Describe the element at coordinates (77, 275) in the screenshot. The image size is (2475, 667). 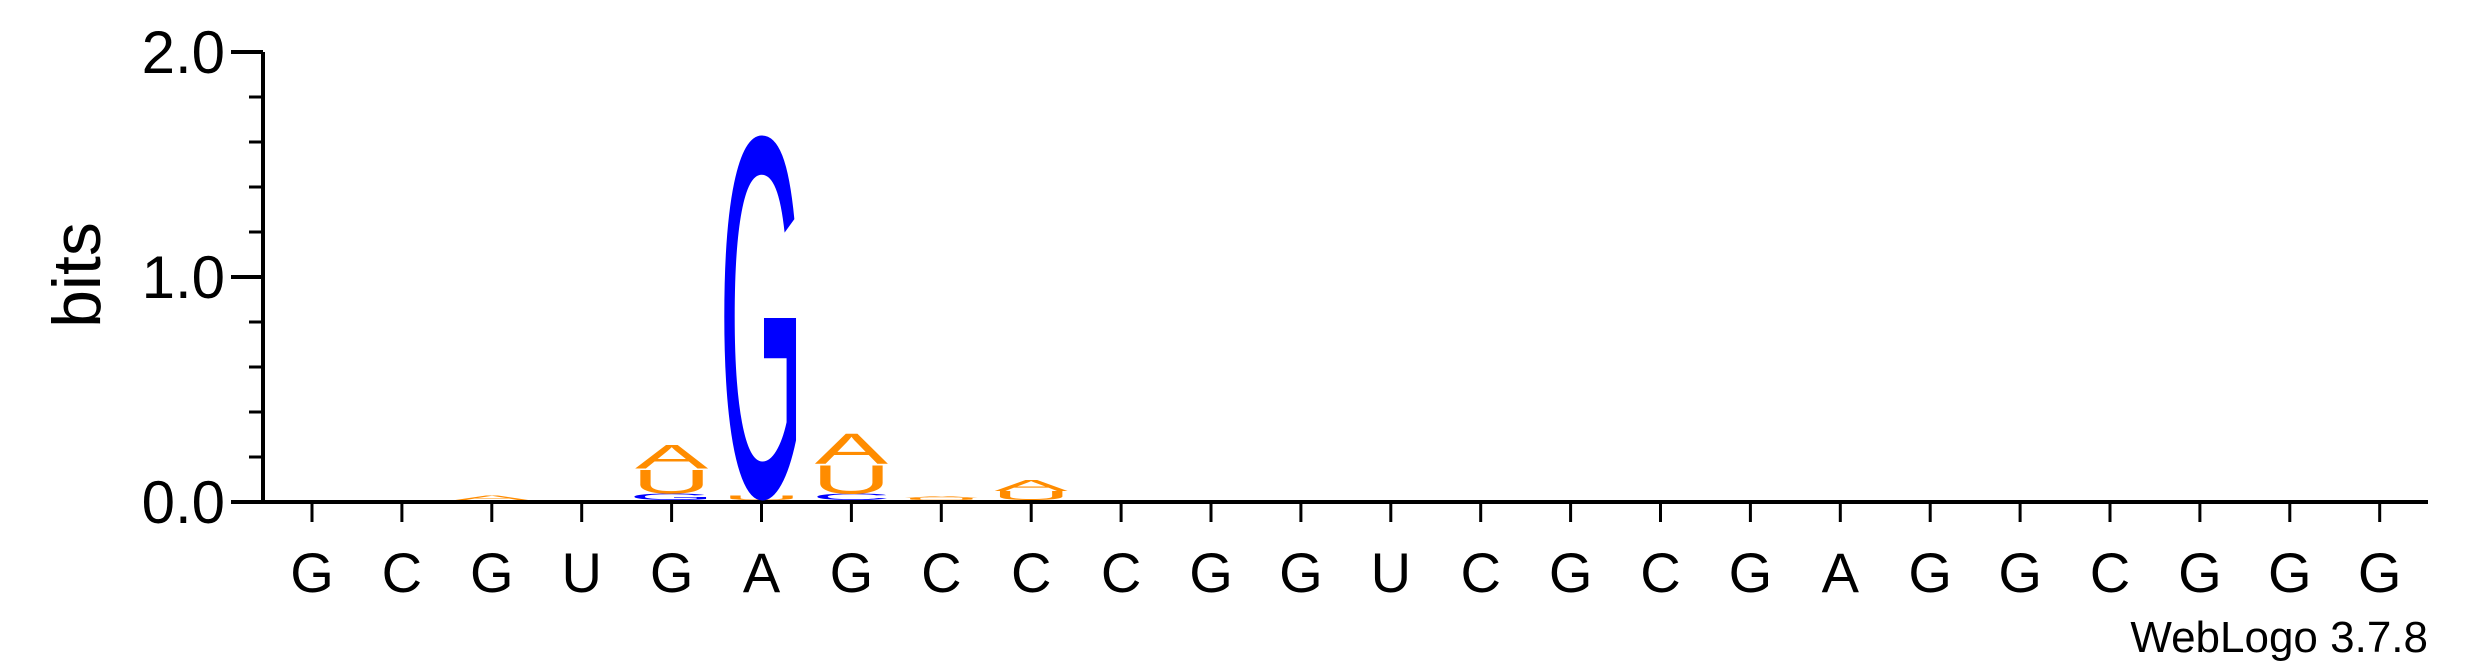
I see `y-axis-label: bits` at that location.